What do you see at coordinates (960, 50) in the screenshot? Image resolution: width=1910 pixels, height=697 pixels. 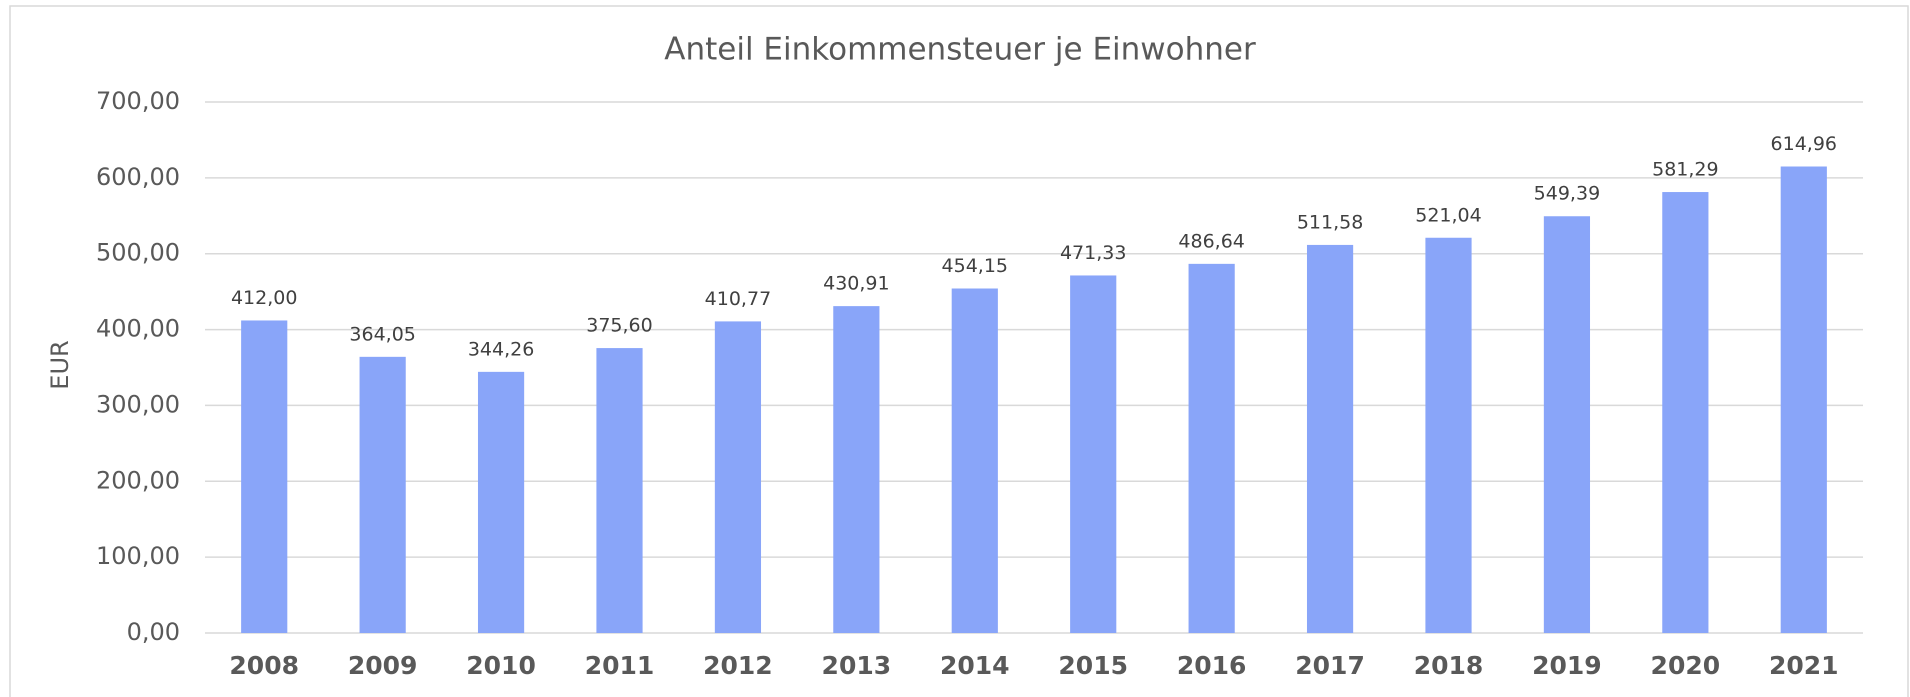 I see `chart-title: Anteil Einkommensteuer je Einwohner` at bounding box center [960, 50].